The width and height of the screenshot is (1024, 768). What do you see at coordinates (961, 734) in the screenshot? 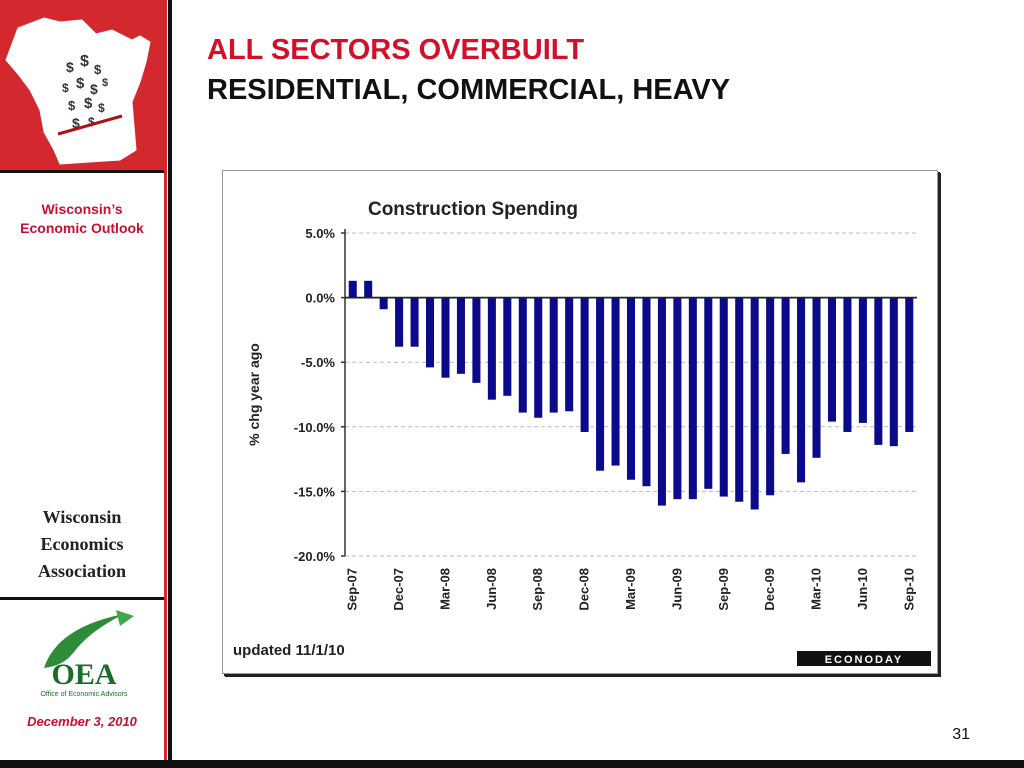
I see `page-number: 31` at bounding box center [961, 734].